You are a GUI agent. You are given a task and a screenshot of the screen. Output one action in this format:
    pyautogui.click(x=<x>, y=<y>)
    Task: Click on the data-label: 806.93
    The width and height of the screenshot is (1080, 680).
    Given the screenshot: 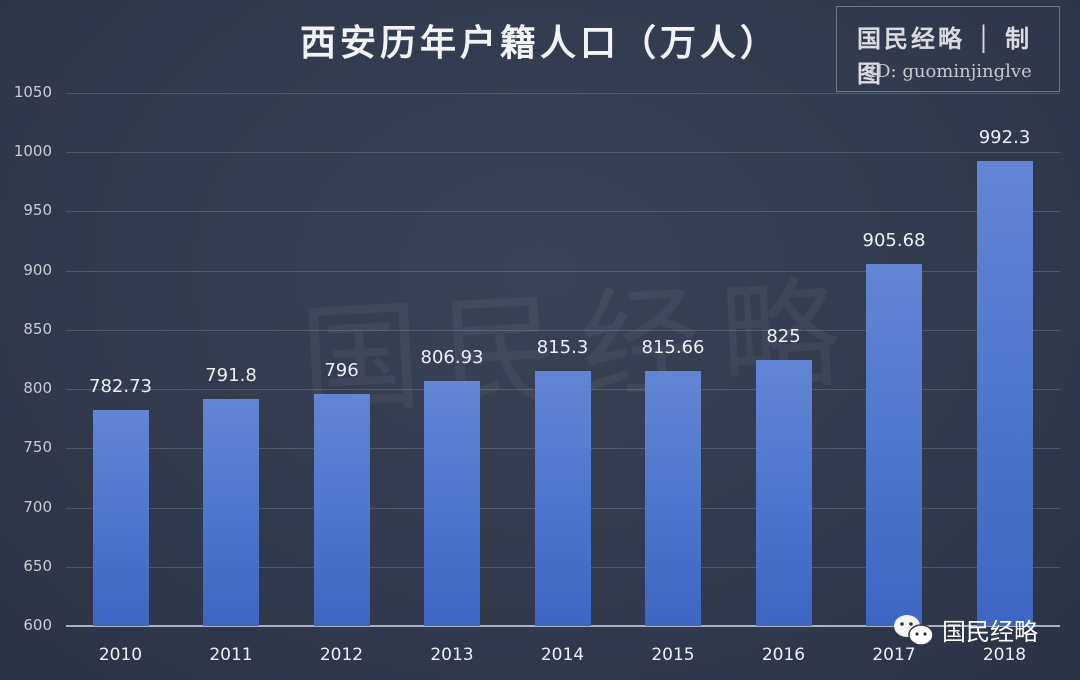 What is the action you would take?
    pyautogui.click(x=452, y=357)
    